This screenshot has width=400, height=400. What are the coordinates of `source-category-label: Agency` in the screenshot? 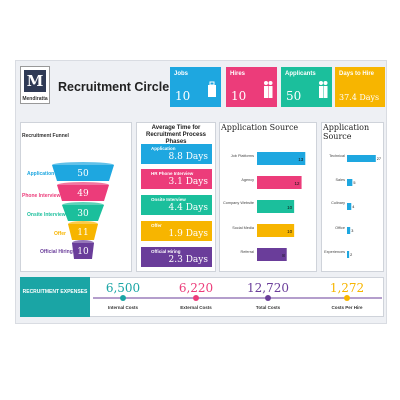 It's located at (247, 180).